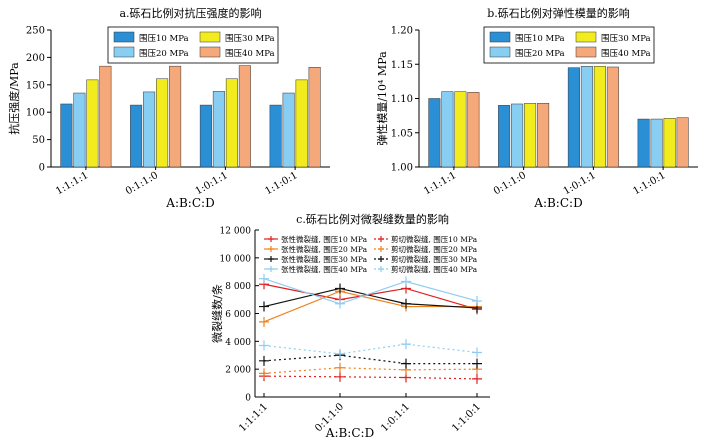 This screenshot has width=719, height=446. I want to click on y-tick-label: 0, so click(42, 168).